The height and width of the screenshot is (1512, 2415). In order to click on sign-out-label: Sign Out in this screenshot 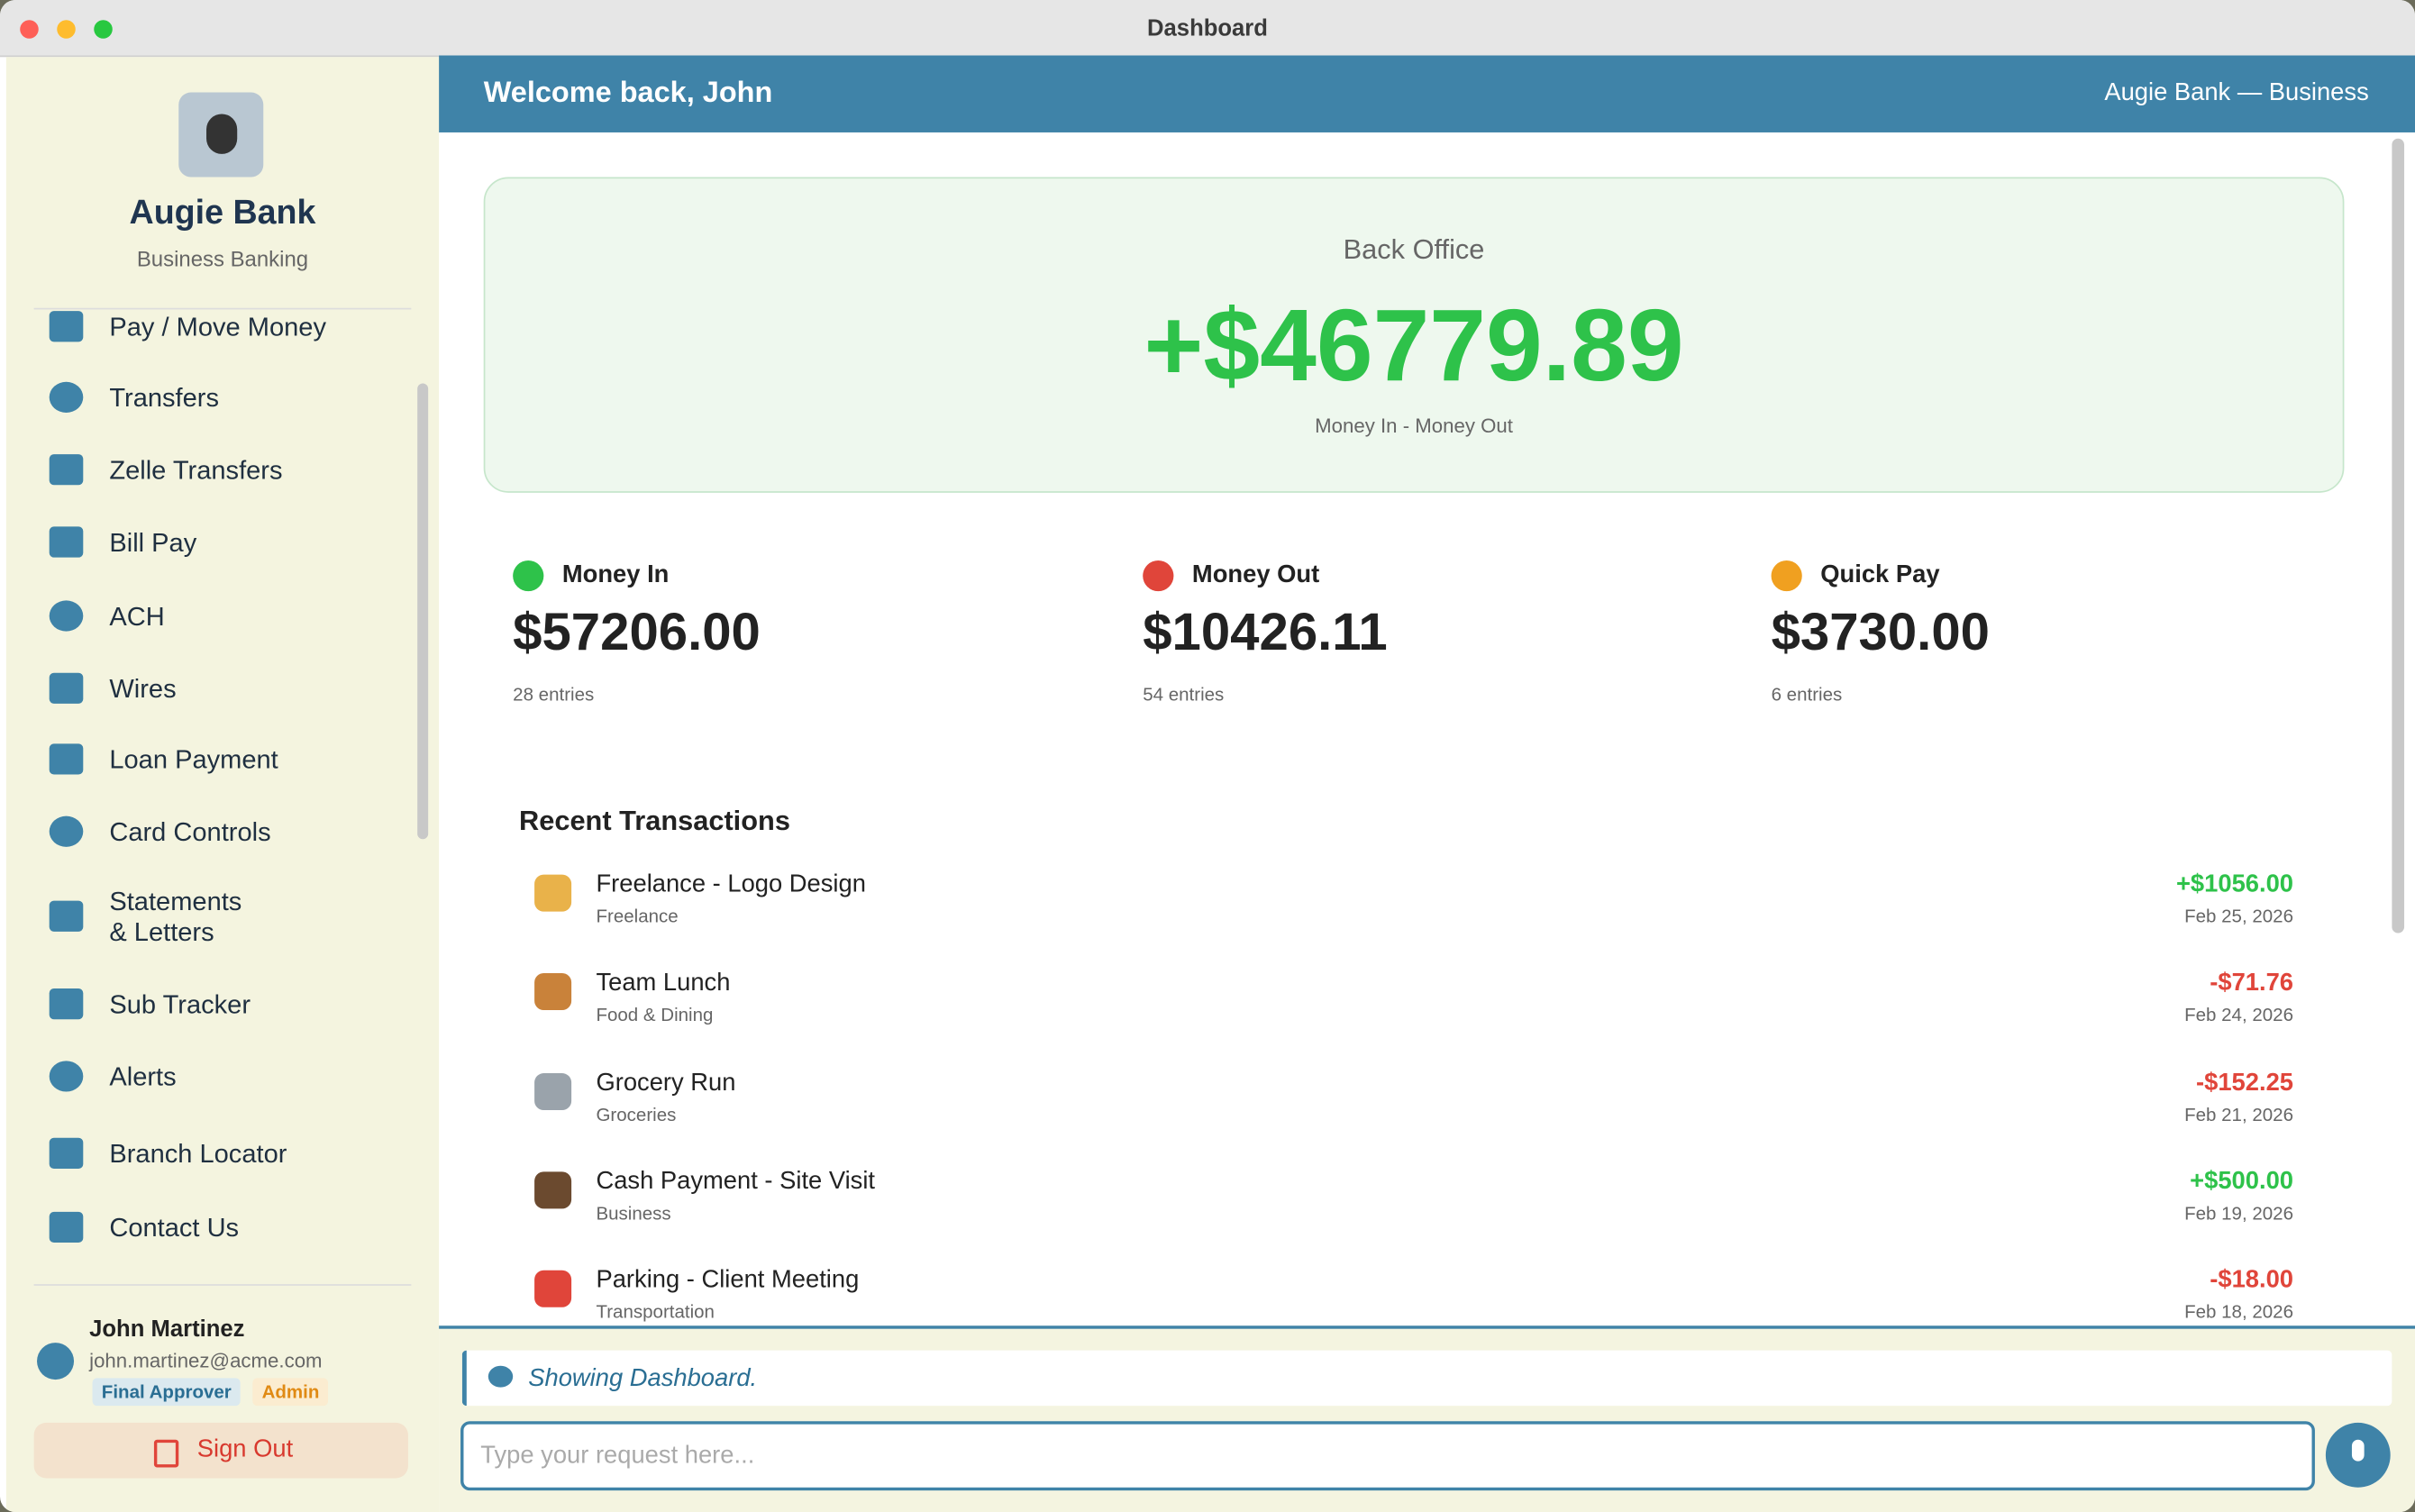, I will do `click(245, 1449)`.